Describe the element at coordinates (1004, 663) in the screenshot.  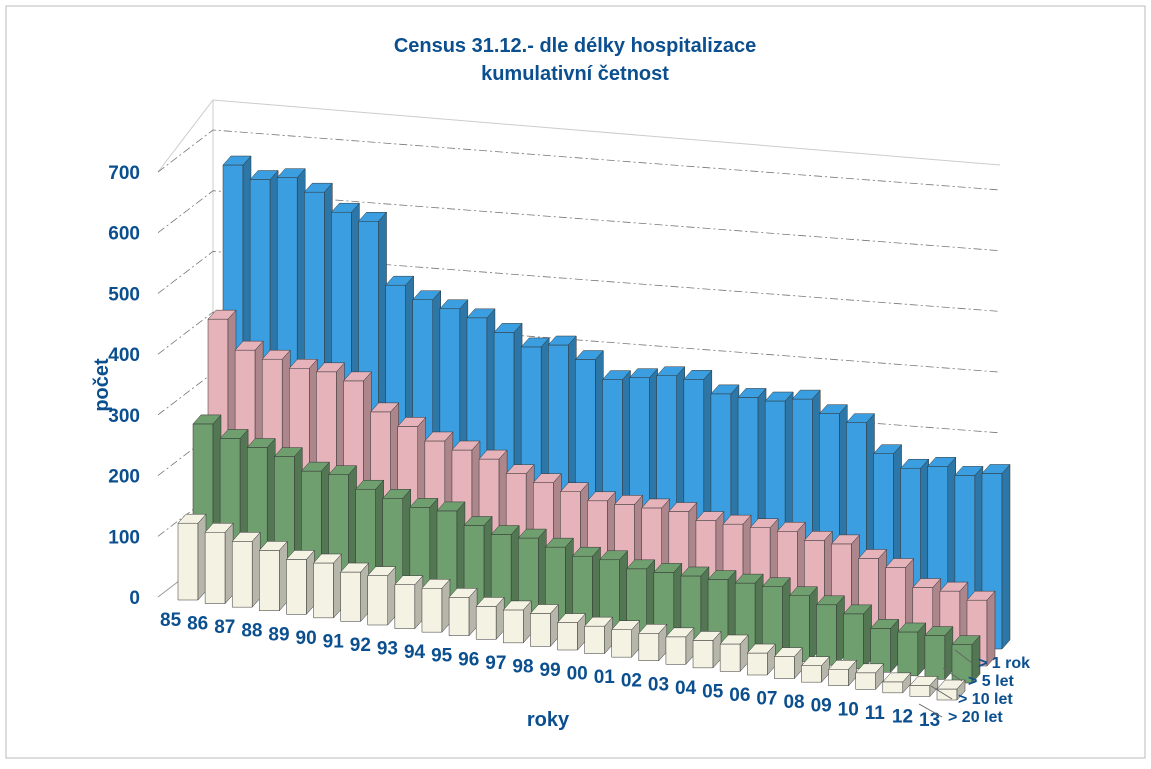
I see `legend-label: > 1 rok` at that location.